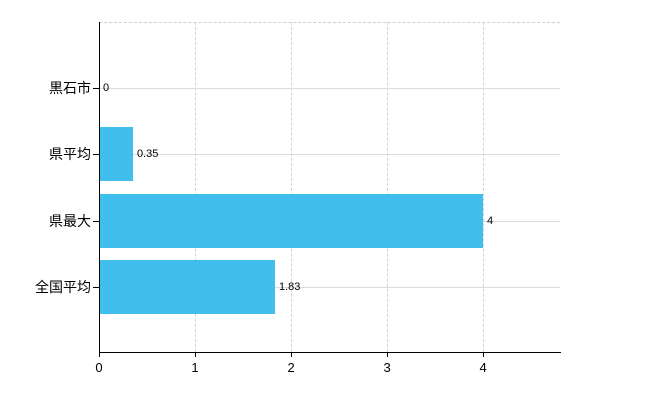  I want to click on x-axis-tick-label: 0, so click(99, 367).